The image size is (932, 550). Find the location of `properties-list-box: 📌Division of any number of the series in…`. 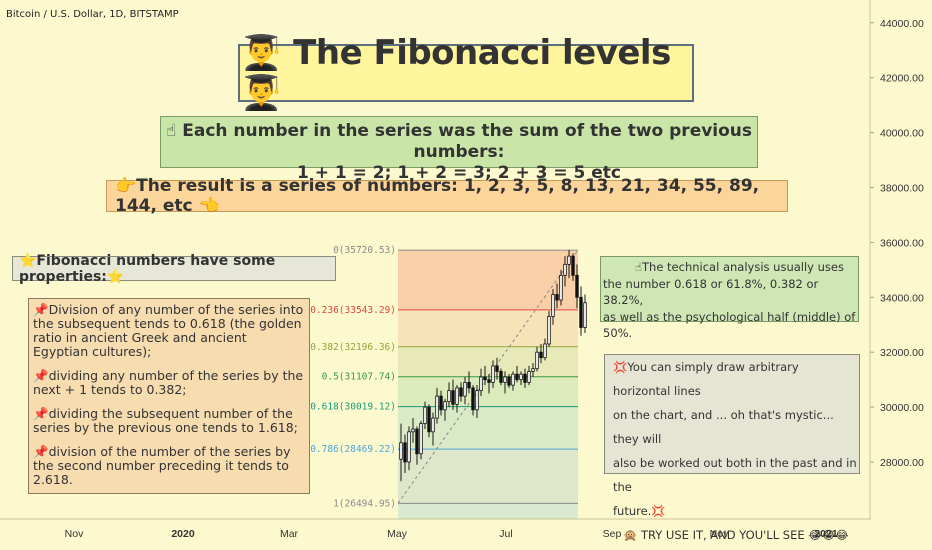

properties-list-box: 📌Division of any number of the series in… is located at coordinates (169, 396).